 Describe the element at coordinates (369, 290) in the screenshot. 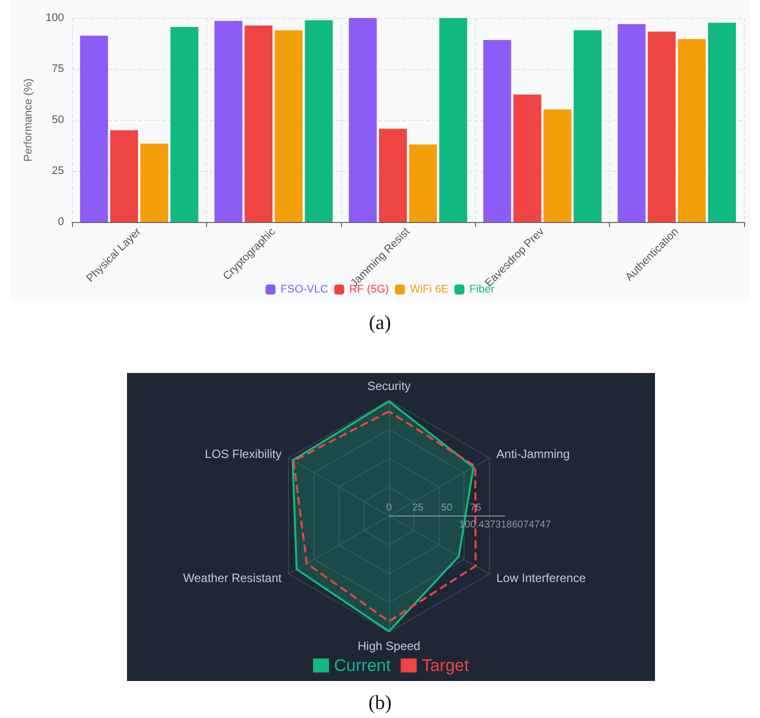

I see `legend-label: RF (5G)` at that location.